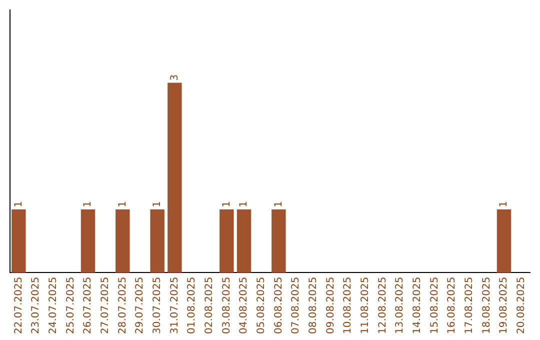 Image resolution: width=540 pixels, height=340 pixels. What do you see at coordinates (140, 305) in the screenshot?
I see `x-tick-label: 29.07.2025` at bounding box center [140, 305].